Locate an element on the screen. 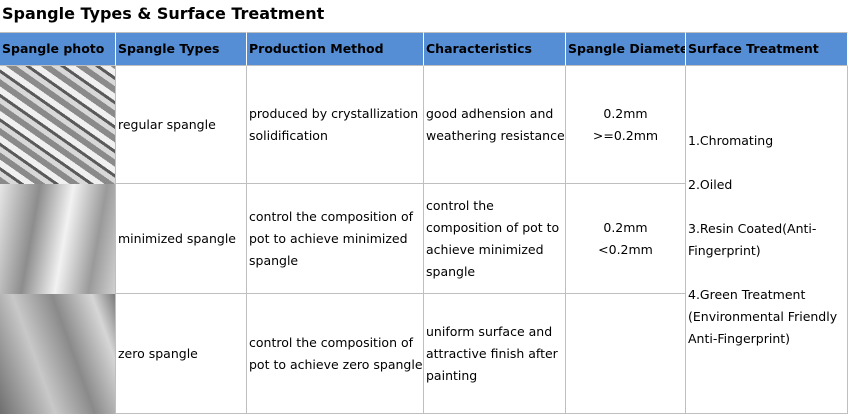  header-cell: Spangle Diameter is located at coordinates (626, 49).